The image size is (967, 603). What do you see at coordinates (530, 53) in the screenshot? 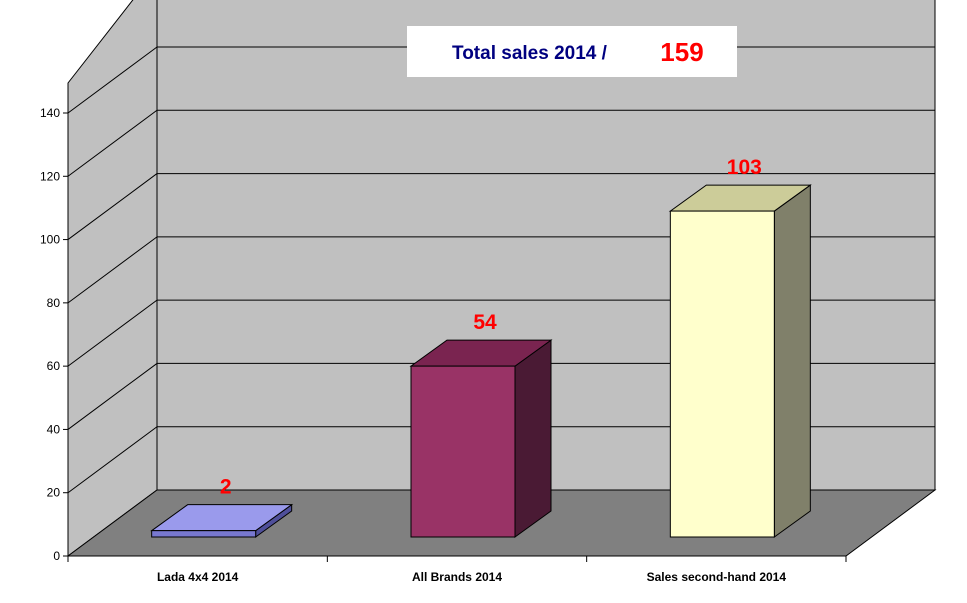
I see `chart-title: Total sales 2014 /` at bounding box center [530, 53].